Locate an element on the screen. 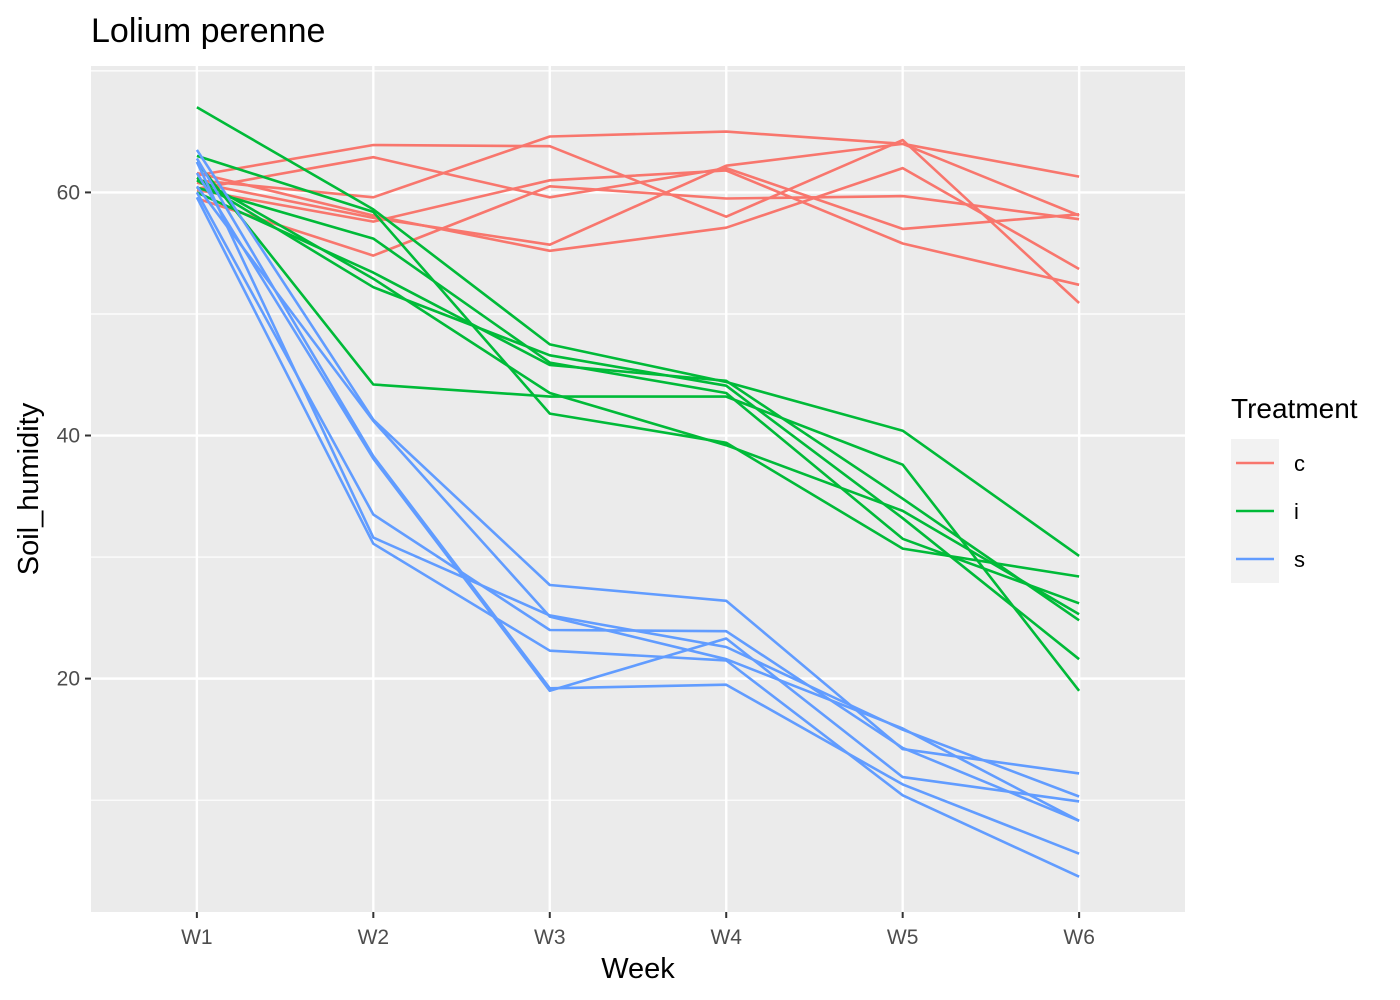  legend-title: Treatment is located at coordinates (1294, 408).